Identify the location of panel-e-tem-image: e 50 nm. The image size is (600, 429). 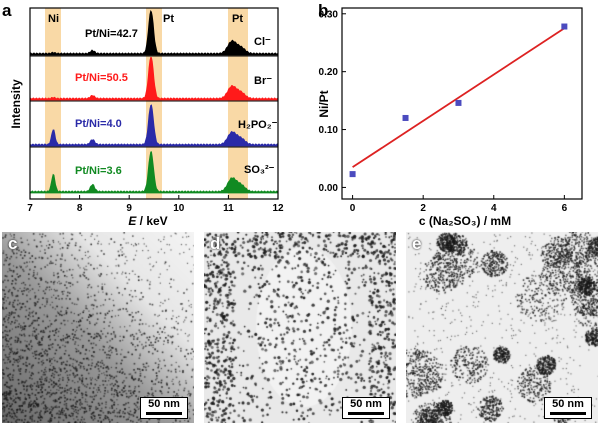
(502, 327).